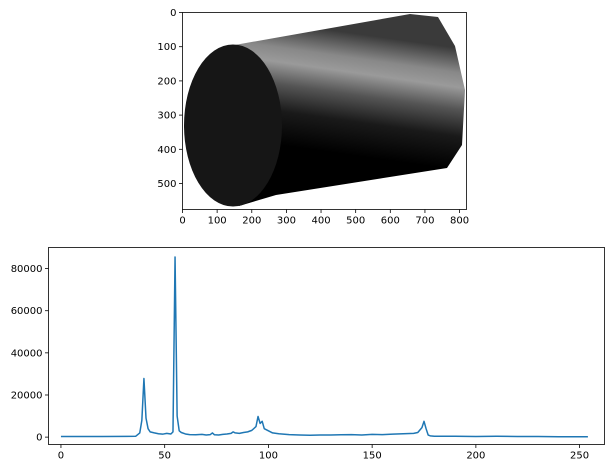 This screenshot has height=470, width=614. Describe the element at coordinates (579, 456) in the screenshot. I see `line-x-tick-label-5: 250` at that location.